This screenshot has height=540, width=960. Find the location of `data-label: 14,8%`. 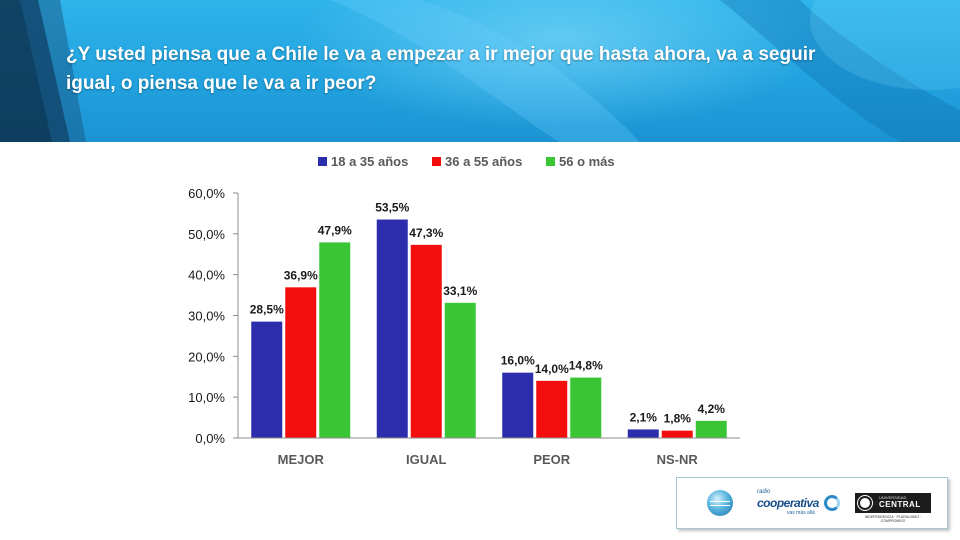

data-label: 14,8% is located at coordinates (586, 366).